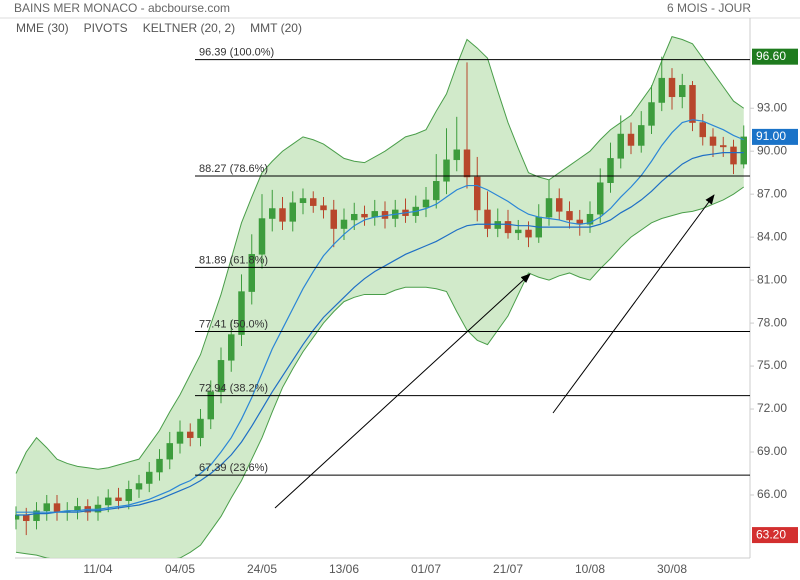  I want to click on x-tick-label: 11/04, so click(97, 569).